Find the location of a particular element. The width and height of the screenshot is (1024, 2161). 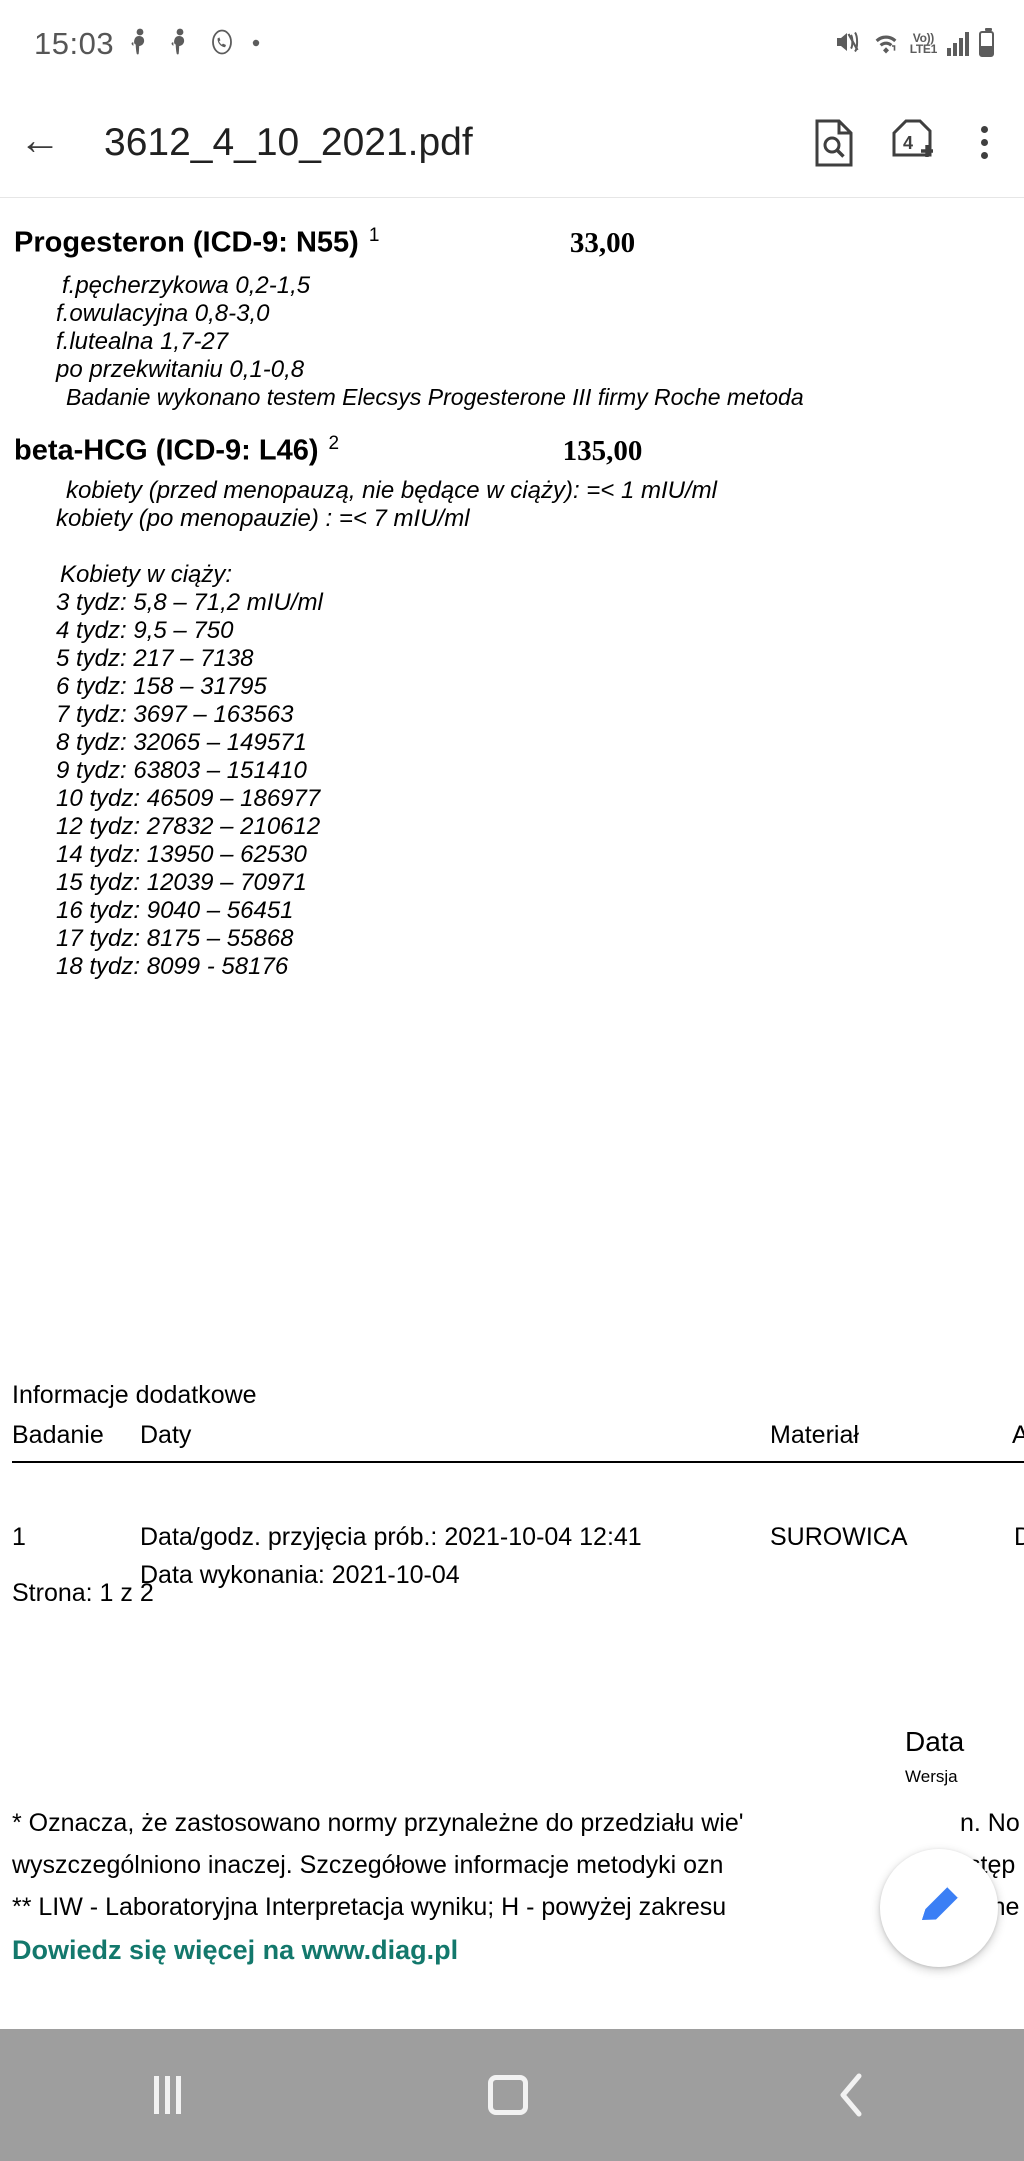

column-header-material: Materiał is located at coordinates (814, 1435).